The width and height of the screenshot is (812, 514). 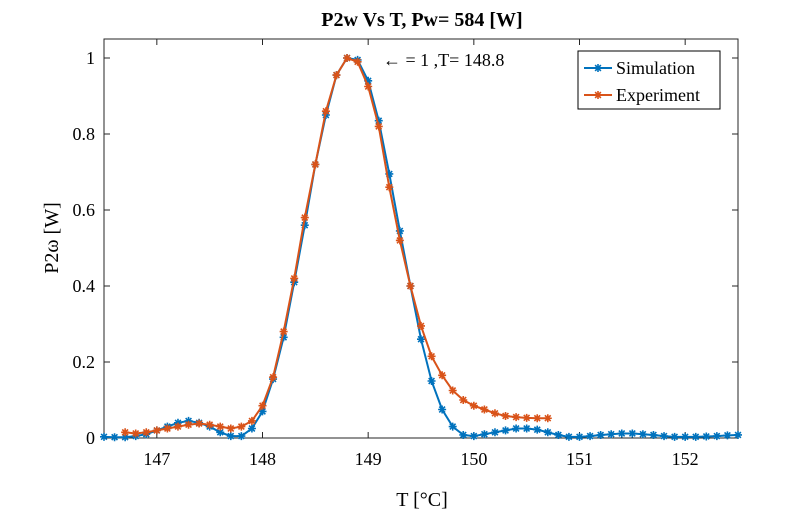 What do you see at coordinates (52, 237) in the screenshot?
I see `y-axis-label: P2ω [W]` at bounding box center [52, 237].